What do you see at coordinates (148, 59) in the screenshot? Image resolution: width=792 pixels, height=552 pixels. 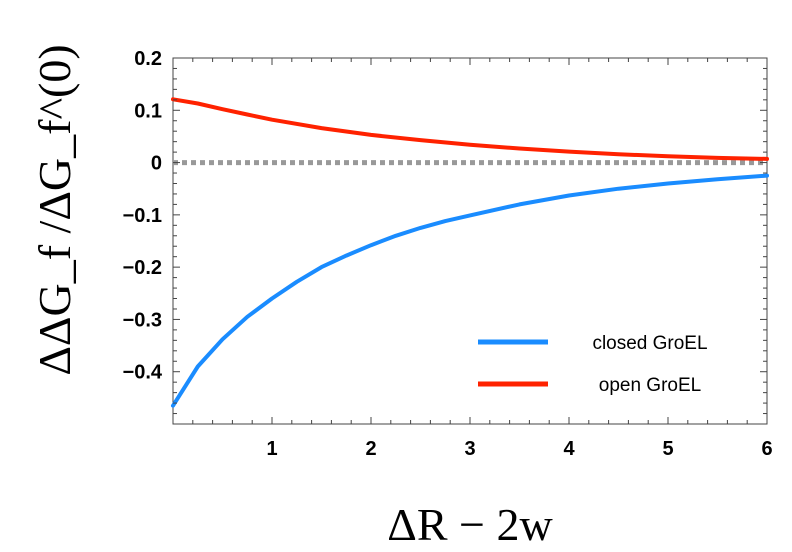 I see `y-tick-label: 0.2` at bounding box center [148, 59].